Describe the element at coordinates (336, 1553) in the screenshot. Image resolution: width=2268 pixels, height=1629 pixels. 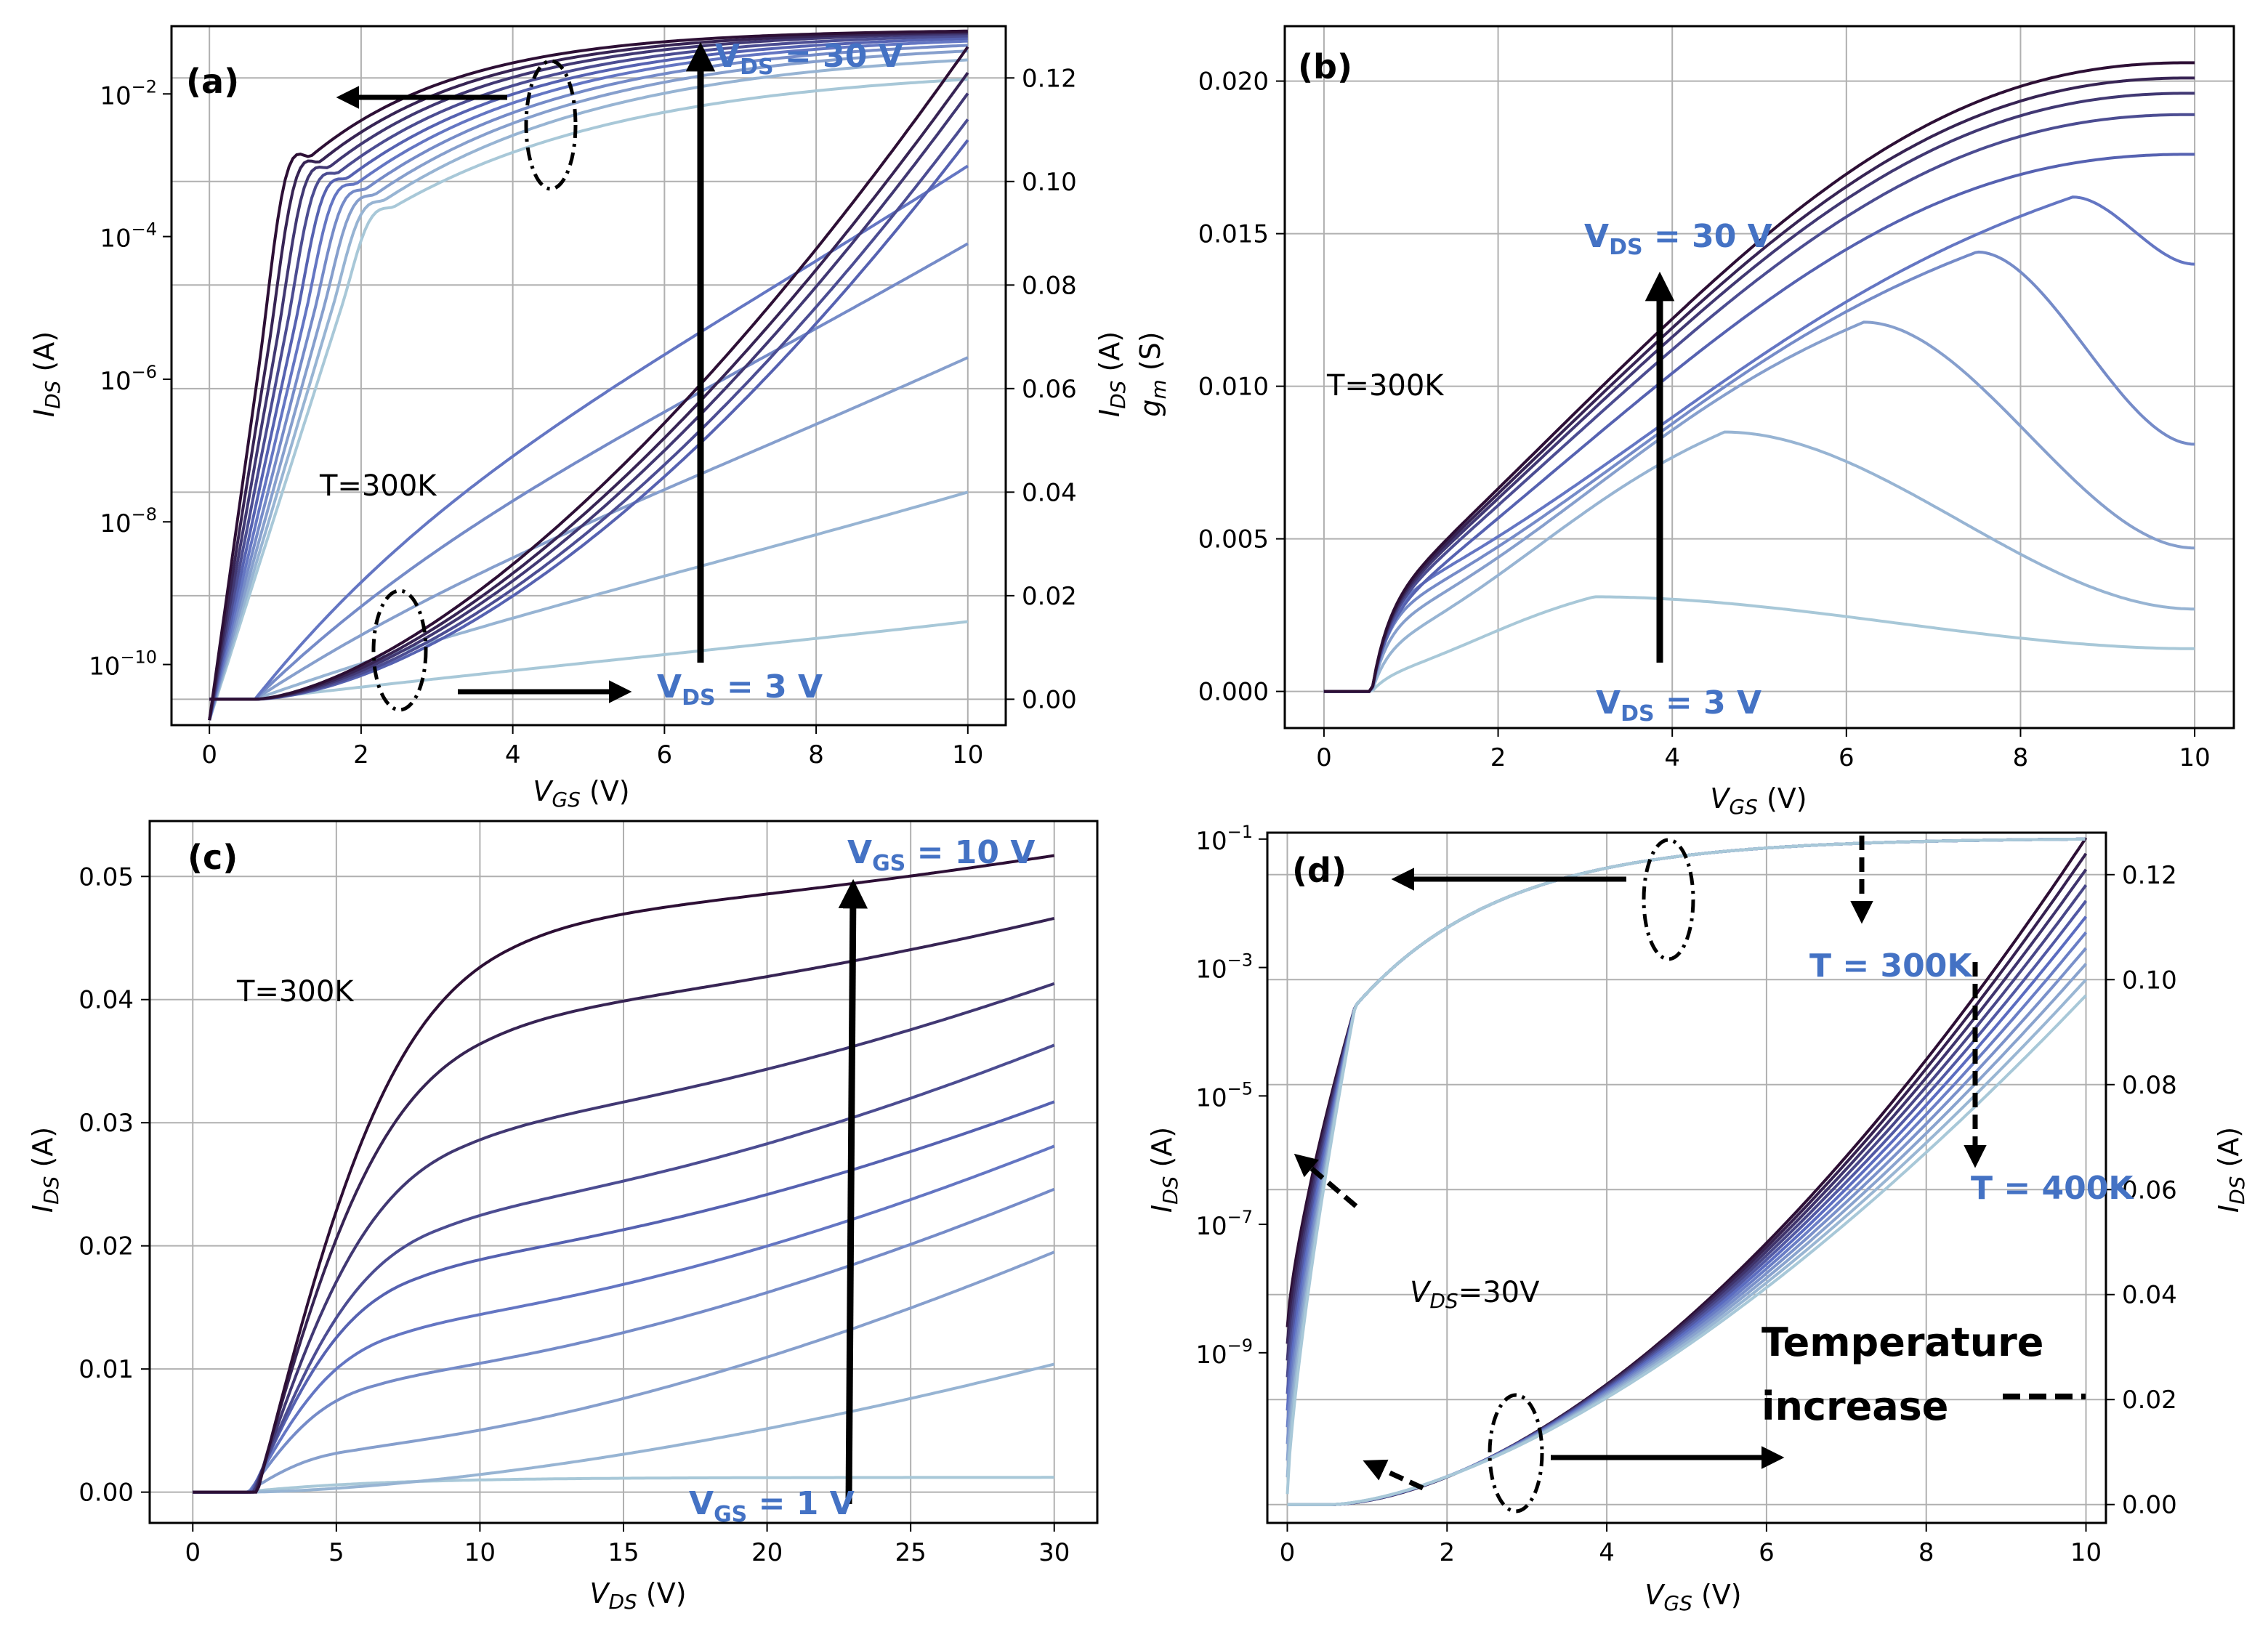
I see `panel-c-x-tick-label: 5` at that location.